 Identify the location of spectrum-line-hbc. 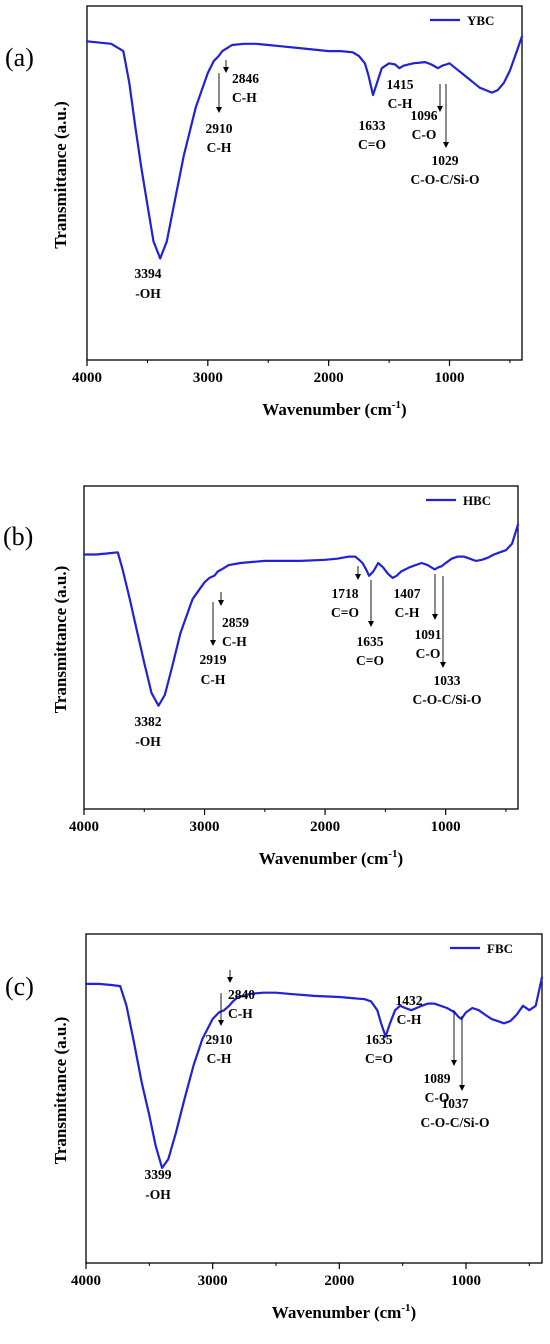
(301, 615).